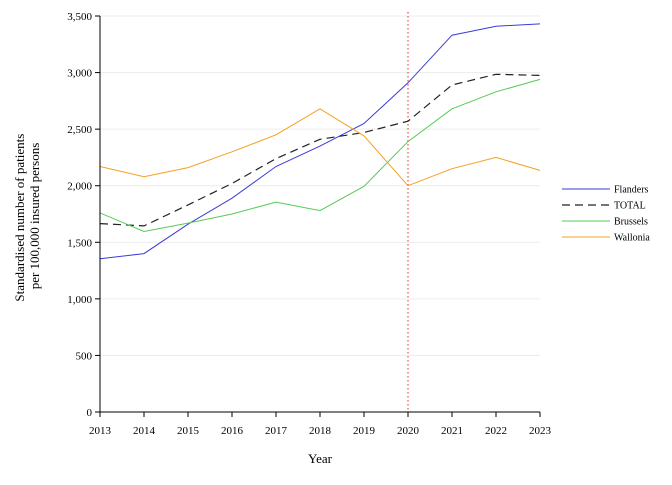  What do you see at coordinates (79, 187) in the screenshot?
I see `y-tick-label: 2,000` at bounding box center [79, 187].